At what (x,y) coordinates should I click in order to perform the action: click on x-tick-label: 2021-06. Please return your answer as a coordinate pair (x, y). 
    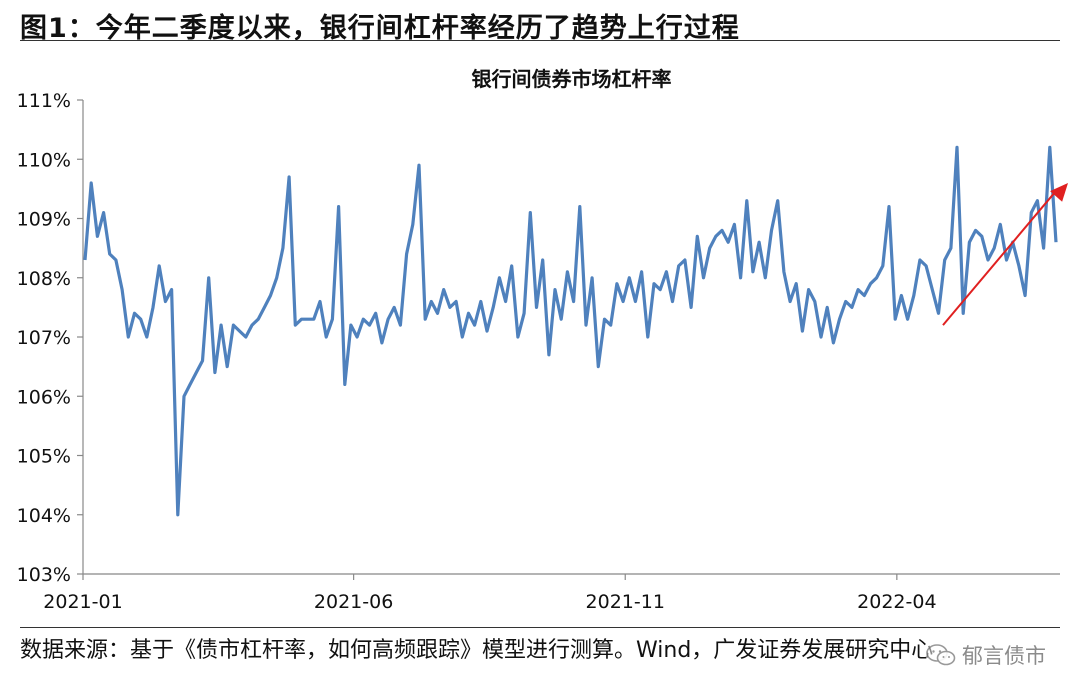
    Looking at the image, I should click on (353, 602).